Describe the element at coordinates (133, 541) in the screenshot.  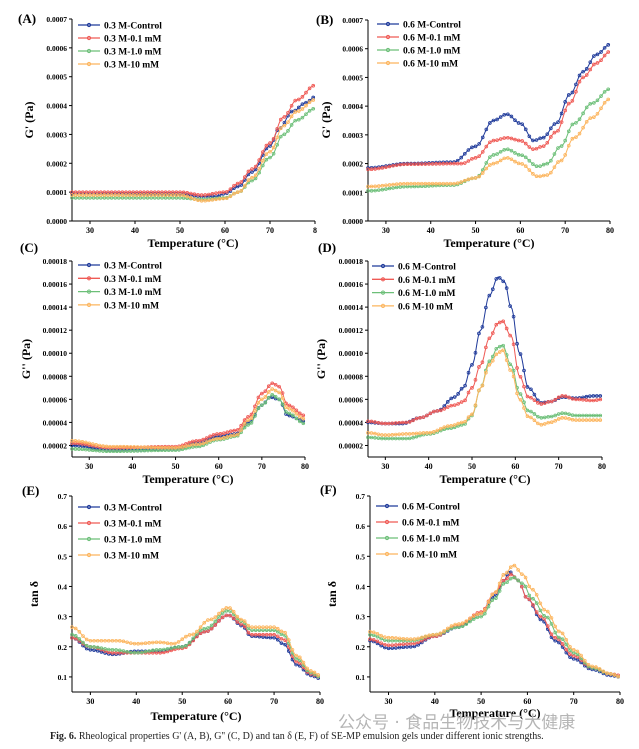
I see `legend-label: 0.3 M-1.0 mM` at that location.